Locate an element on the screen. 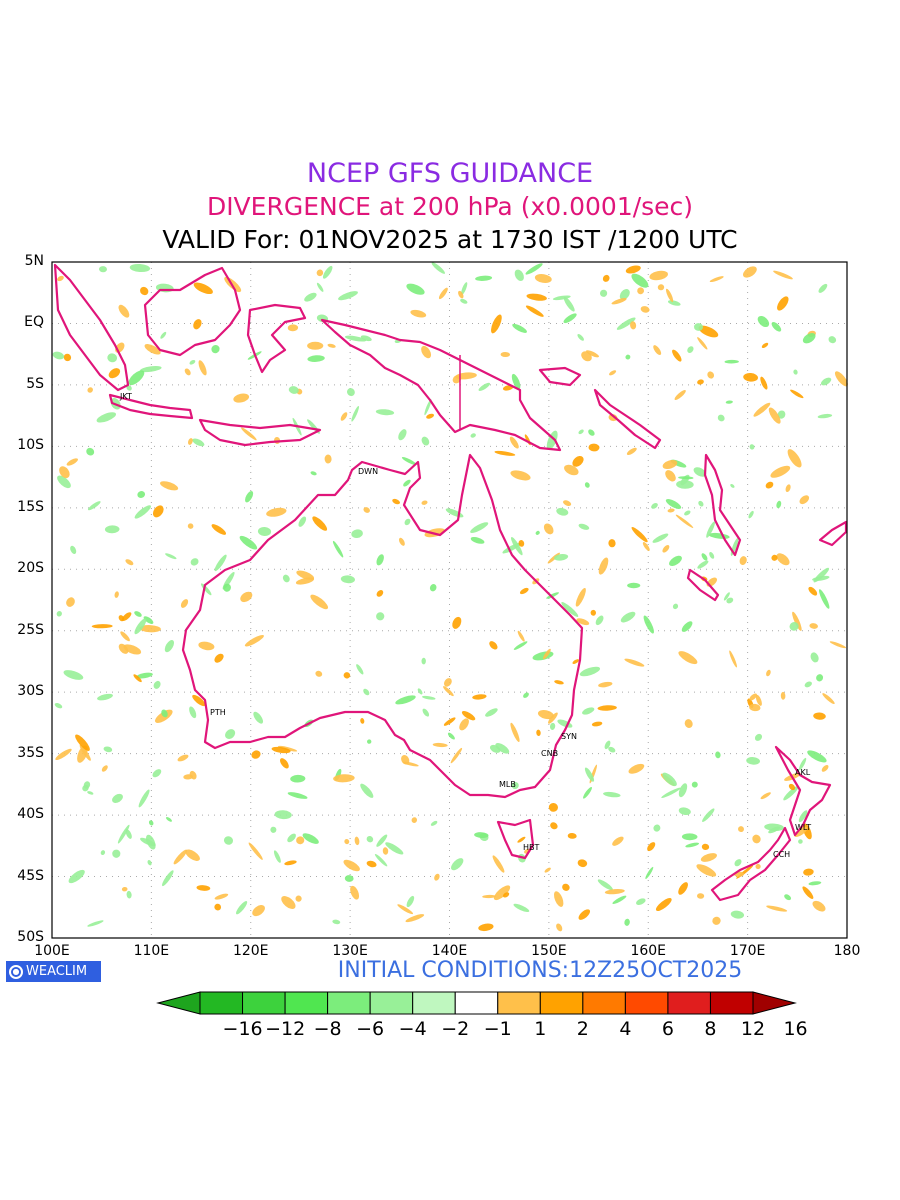 The width and height of the screenshot is (900, 1200). title-model: NCEP GFS GUIDANCE is located at coordinates (450, 173).